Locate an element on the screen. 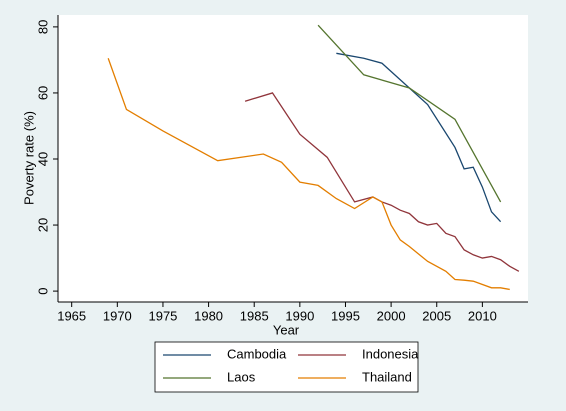 The height and width of the screenshot is (411, 566). y-tick-label: 0 is located at coordinates (42, 290).